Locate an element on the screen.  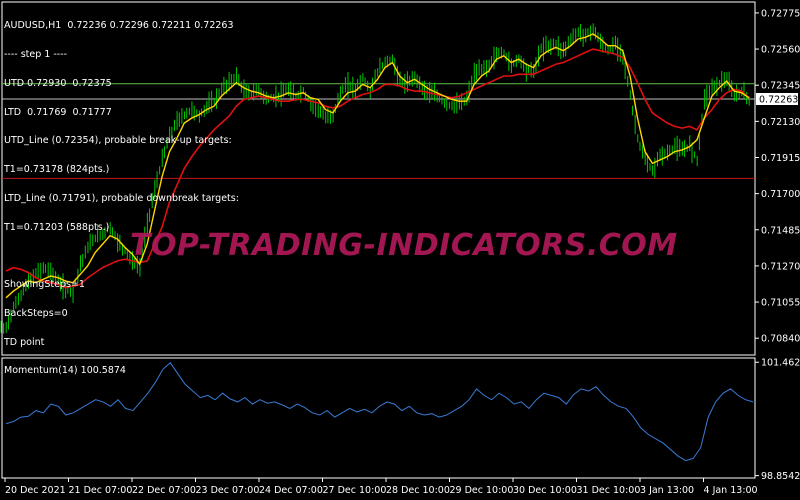
x-tick-label: 22 Dec 07:00 is located at coordinates (164, 490).